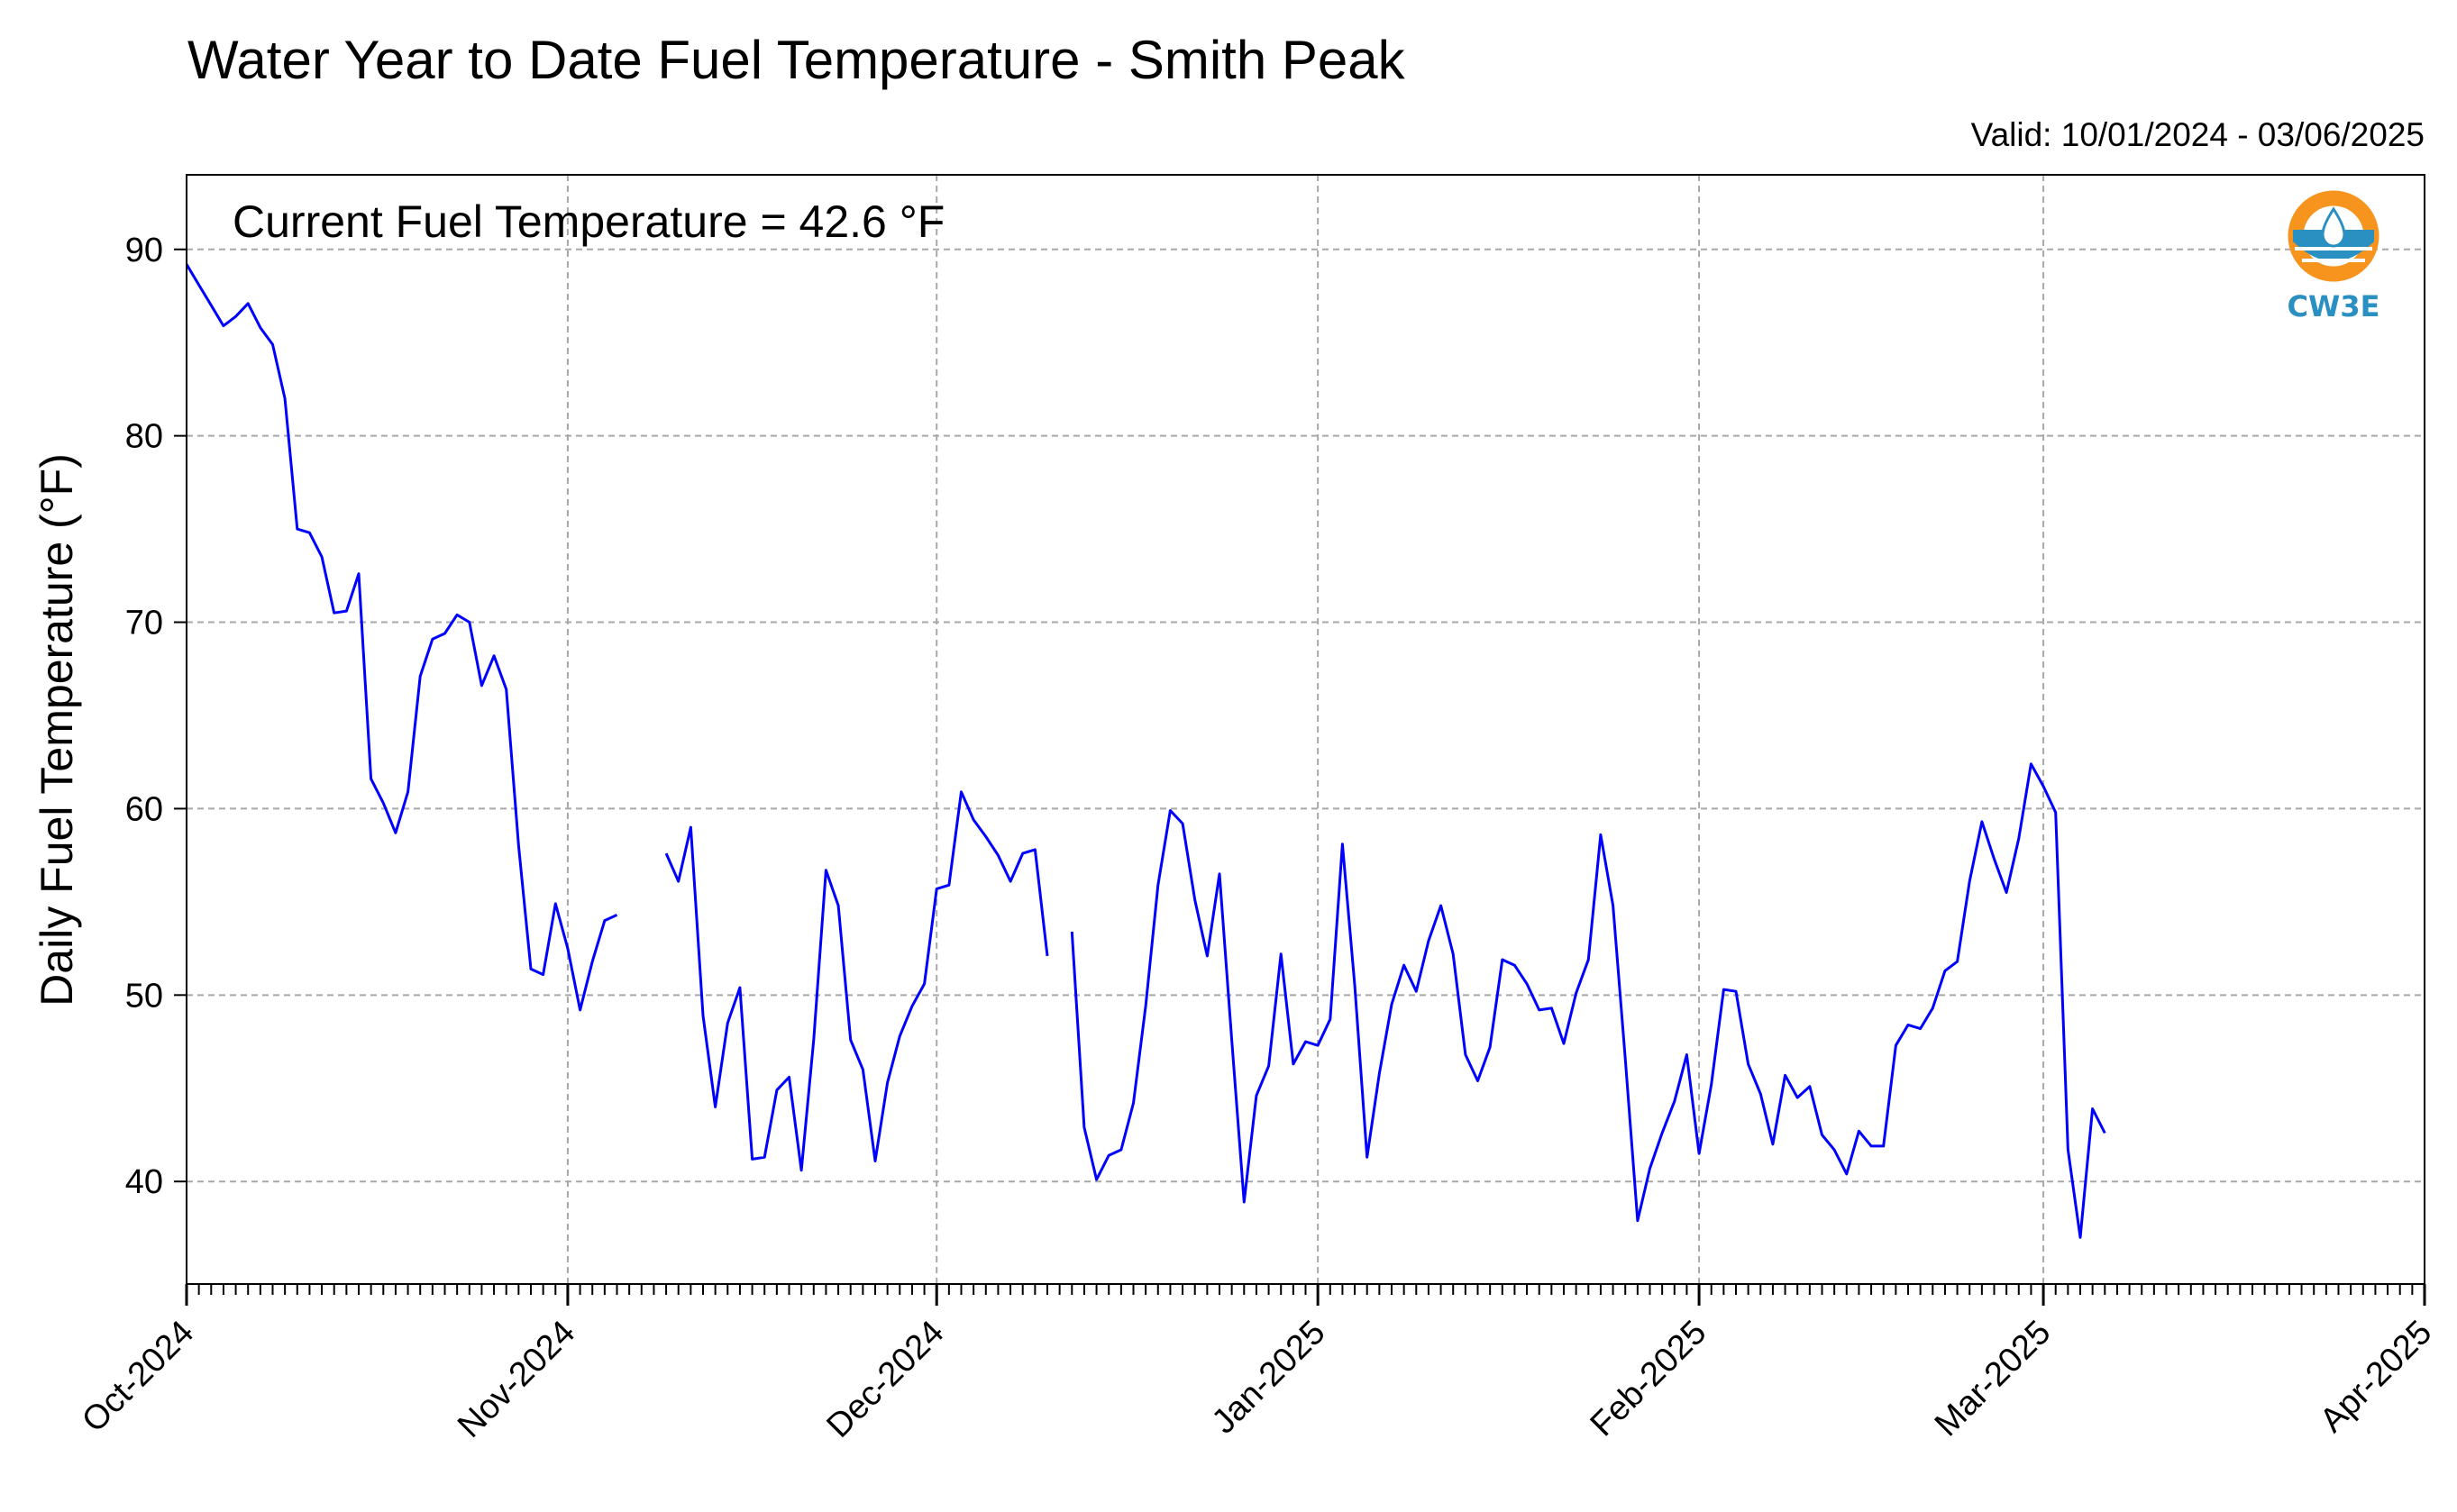 This screenshot has width=2457, height=1512. I want to click on x-tick-label: Feb-2025, so click(1649, 1379).